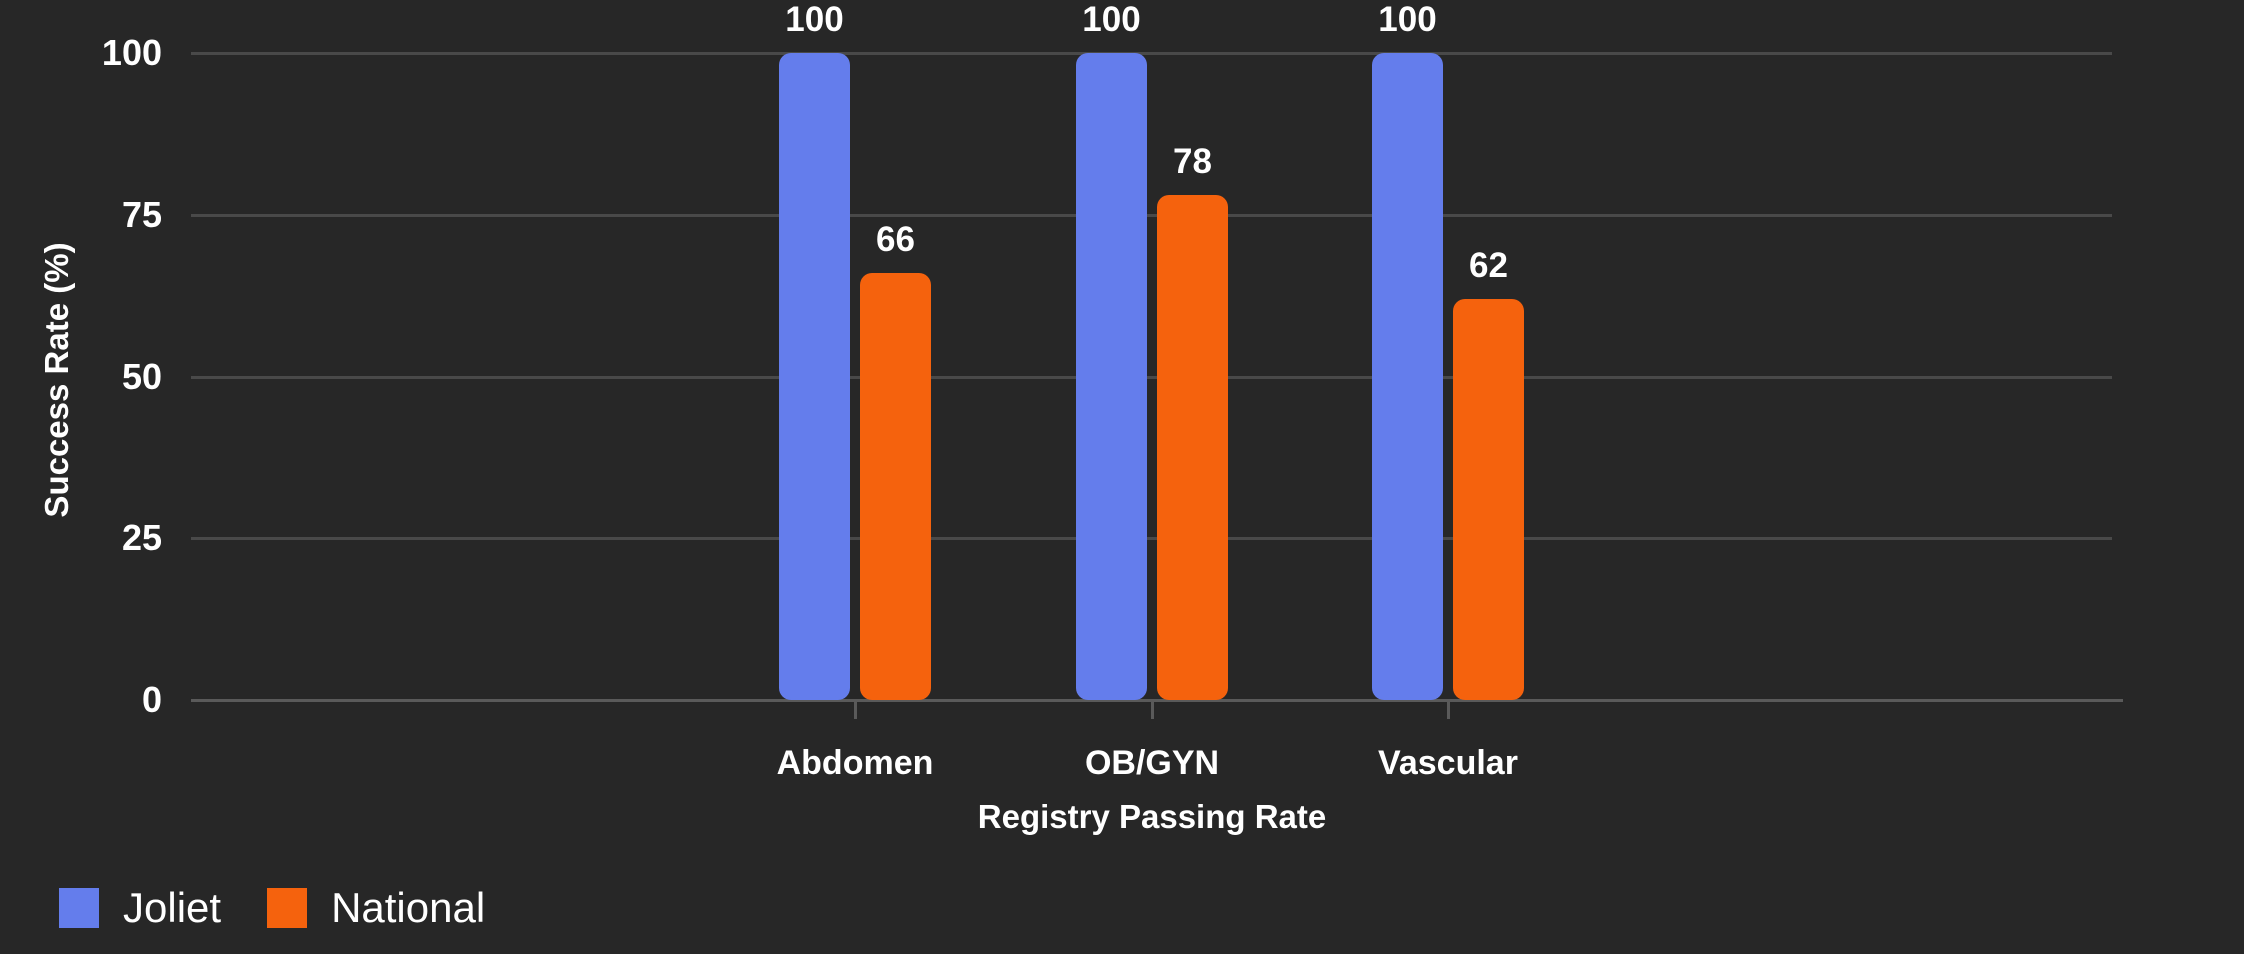 The width and height of the screenshot is (2244, 954). What do you see at coordinates (1407, 19) in the screenshot?
I see `value-label-joliet-vascular: 100` at bounding box center [1407, 19].